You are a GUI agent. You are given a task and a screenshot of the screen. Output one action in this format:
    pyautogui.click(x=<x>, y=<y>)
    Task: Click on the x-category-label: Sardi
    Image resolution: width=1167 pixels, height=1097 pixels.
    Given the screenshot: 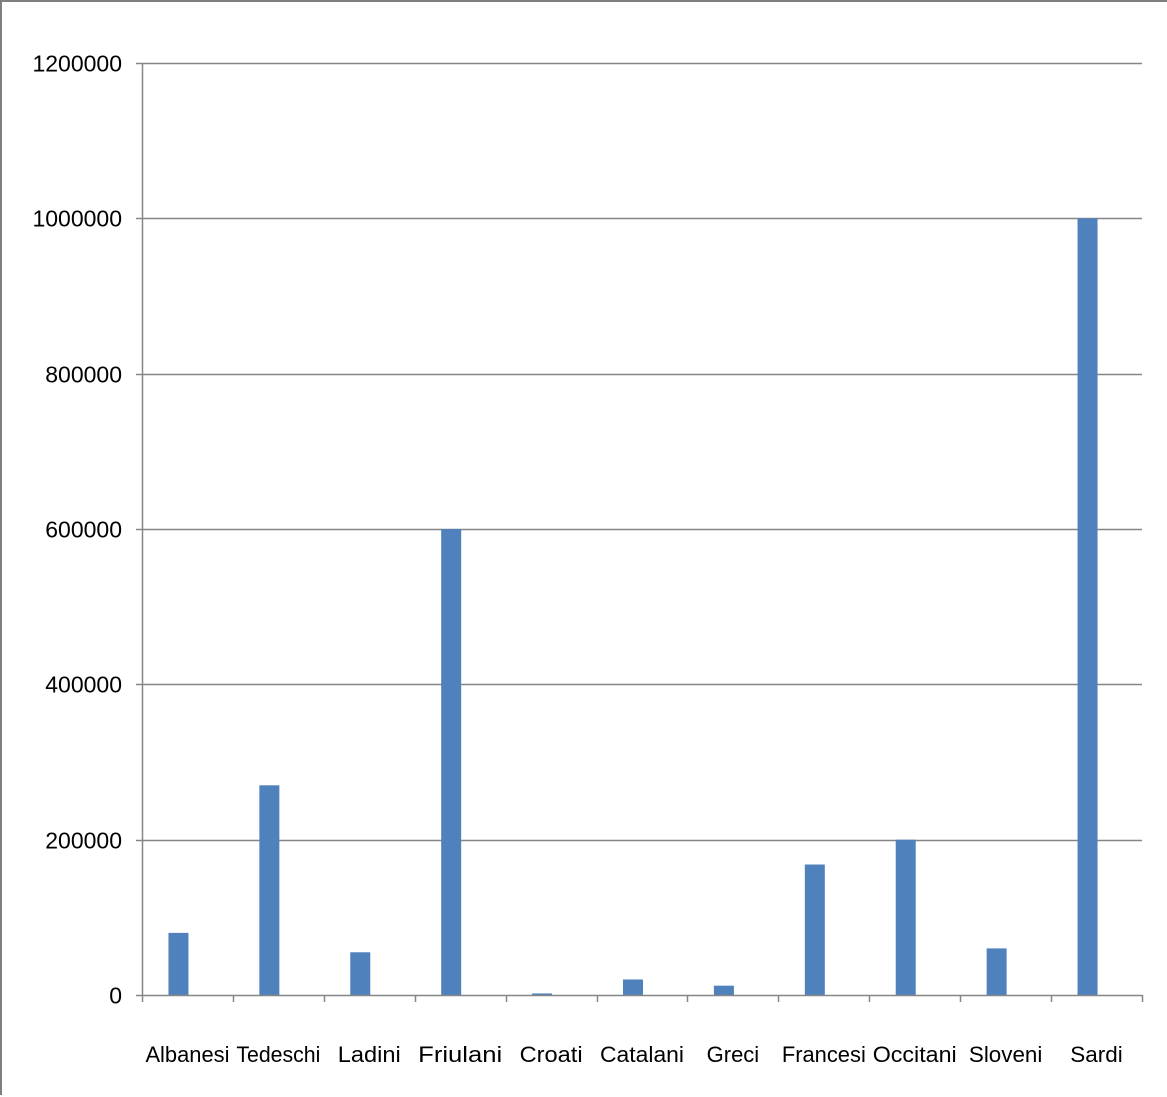 What is the action you would take?
    pyautogui.click(x=1096, y=1054)
    